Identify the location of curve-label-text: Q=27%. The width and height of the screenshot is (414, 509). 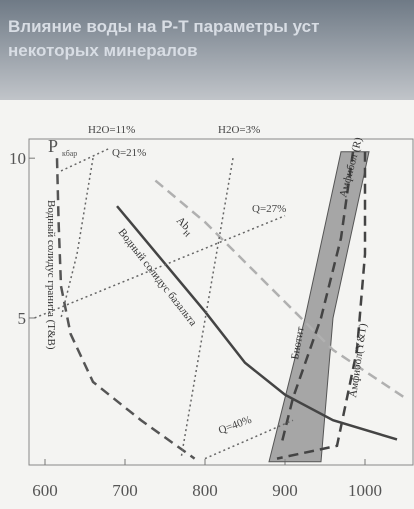
(269, 209).